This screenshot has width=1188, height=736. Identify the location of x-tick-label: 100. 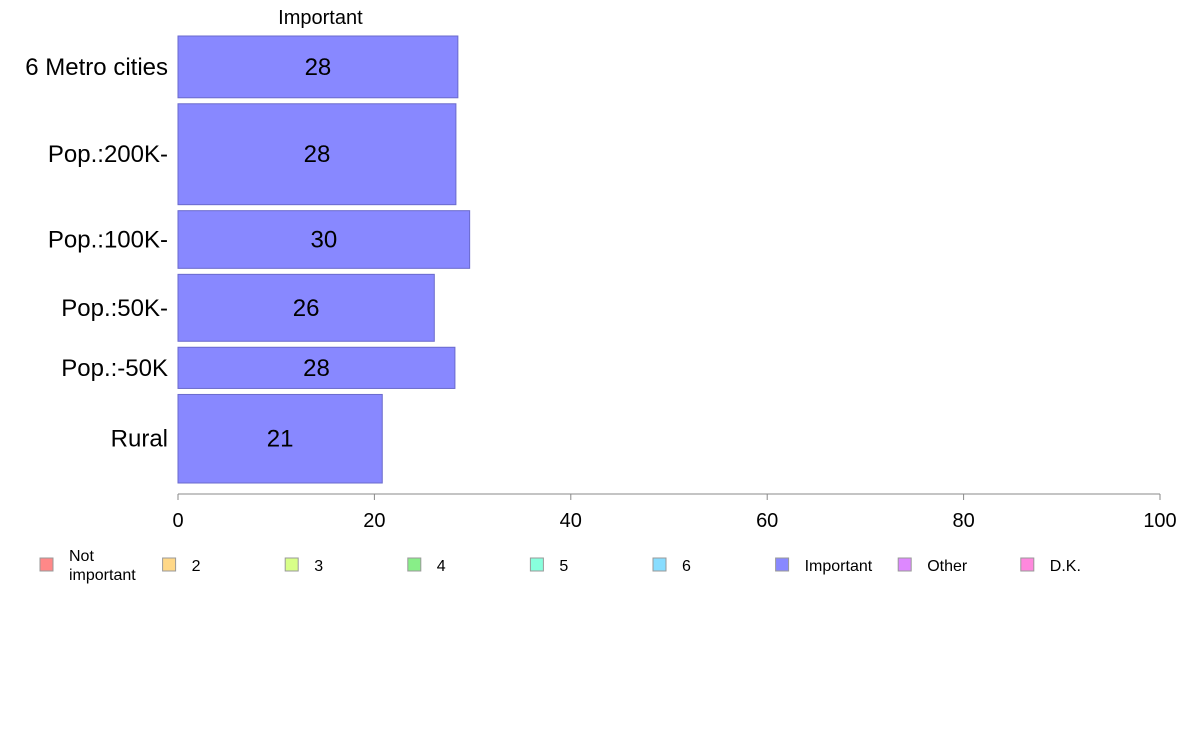
(1159, 521).